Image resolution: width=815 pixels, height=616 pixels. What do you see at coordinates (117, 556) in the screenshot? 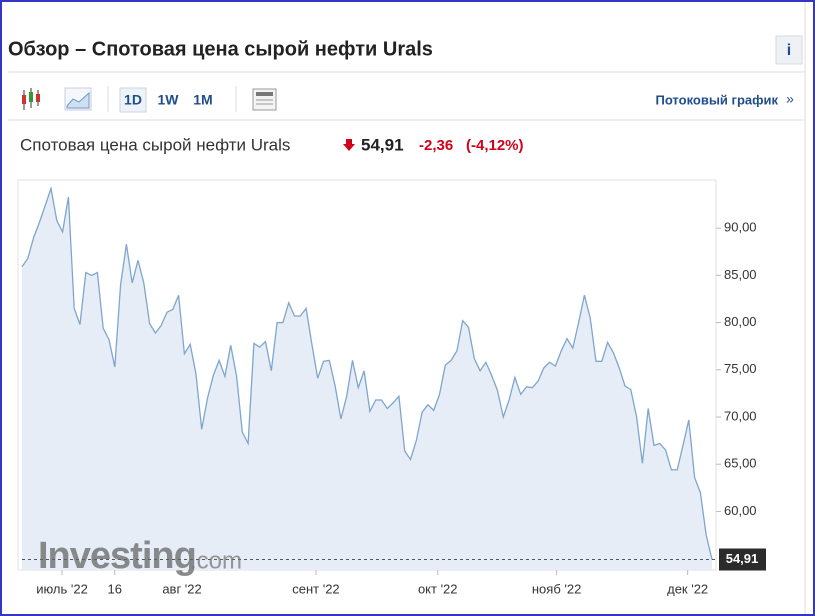
I see `watermark-brand: Investing` at bounding box center [117, 556].